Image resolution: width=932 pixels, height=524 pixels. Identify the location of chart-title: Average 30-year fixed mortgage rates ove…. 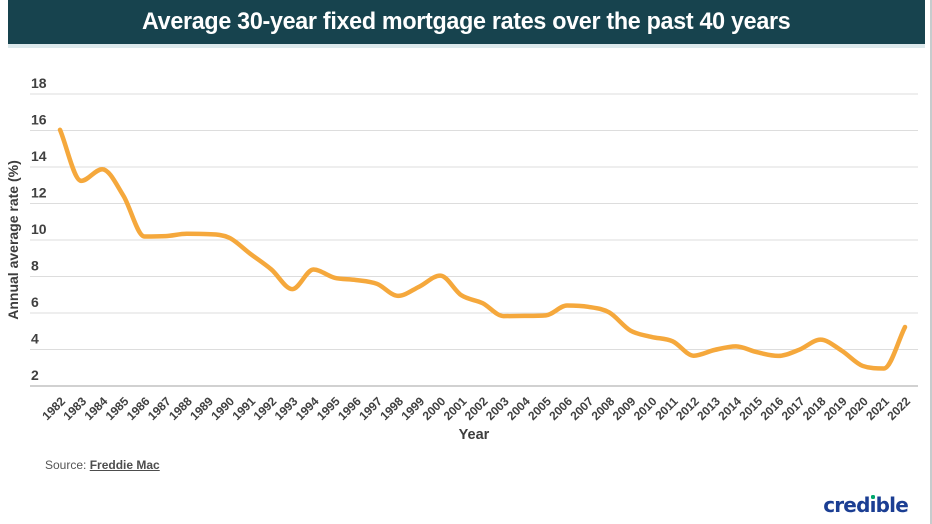
(466, 21).